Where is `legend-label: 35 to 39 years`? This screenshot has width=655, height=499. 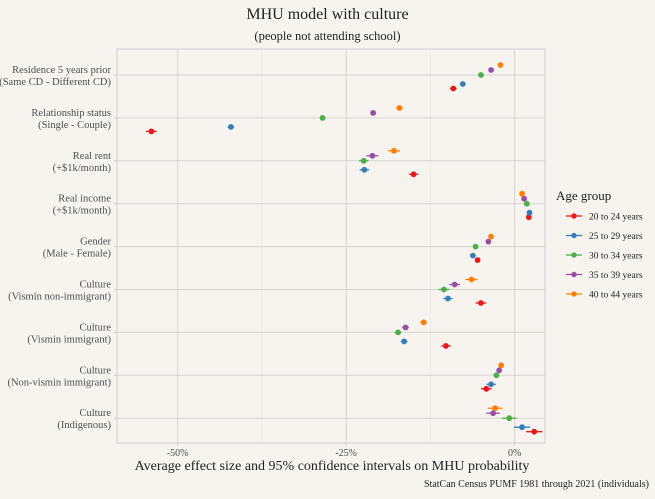
legend-label: 35 to 39 years is located at coordinates (616, 276).